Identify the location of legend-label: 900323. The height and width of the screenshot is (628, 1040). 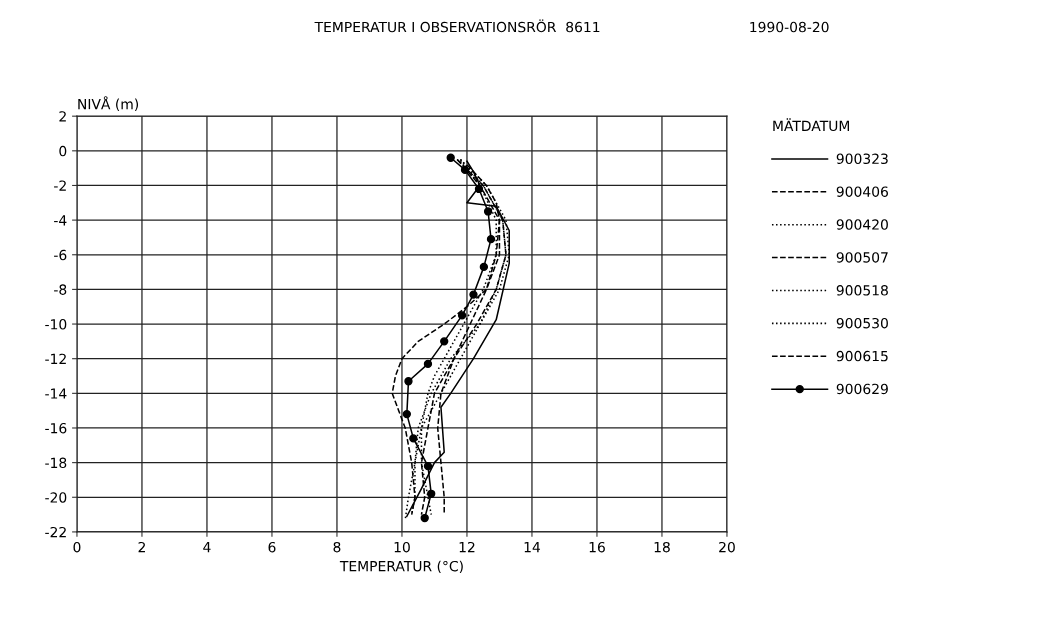
(862, 158).